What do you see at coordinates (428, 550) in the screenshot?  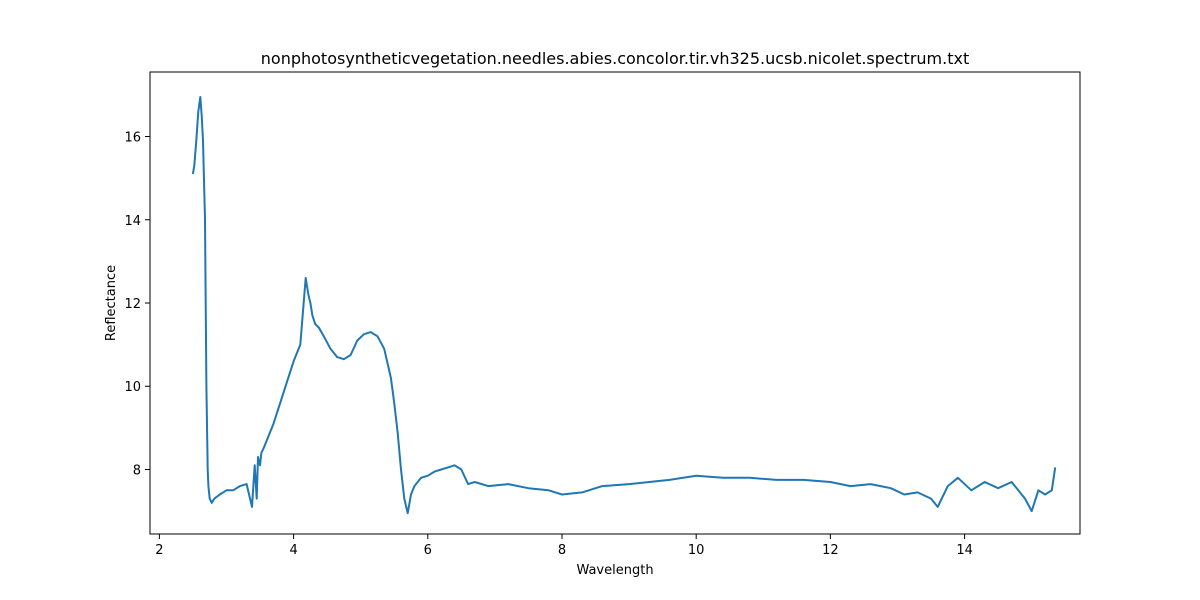 I see `x-tick-label: 6` at bounding box center [428, 550].